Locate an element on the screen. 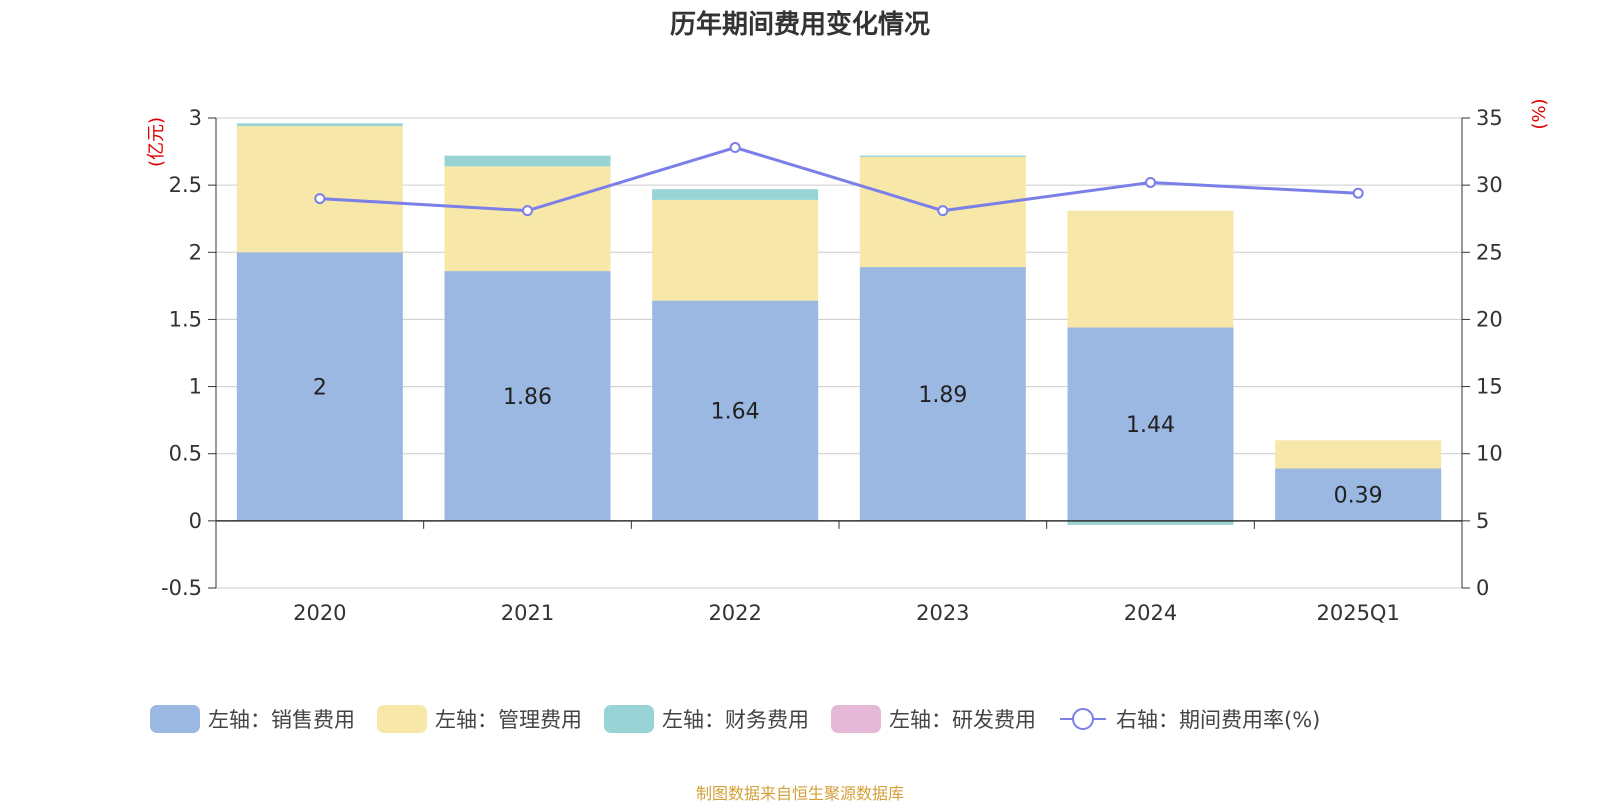 The image size is (1600, 804). rate-line is located at coordinates (839, 179).